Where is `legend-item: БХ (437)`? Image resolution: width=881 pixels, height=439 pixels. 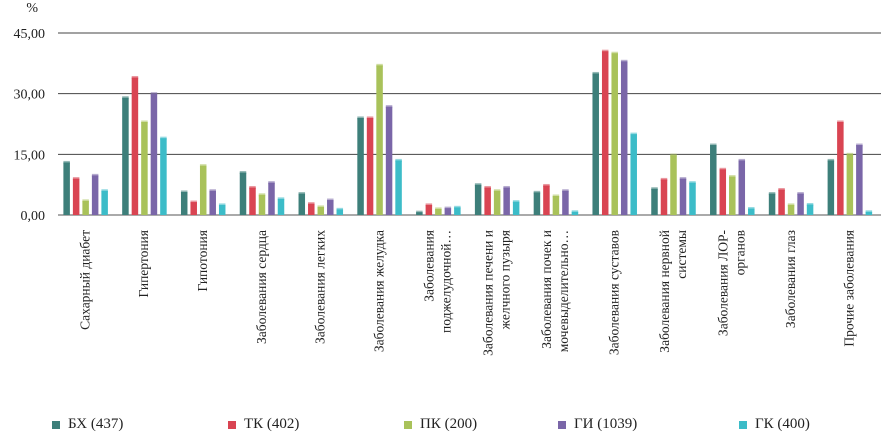
legend-item: БХ (437) is located at coordinates (87, 424).